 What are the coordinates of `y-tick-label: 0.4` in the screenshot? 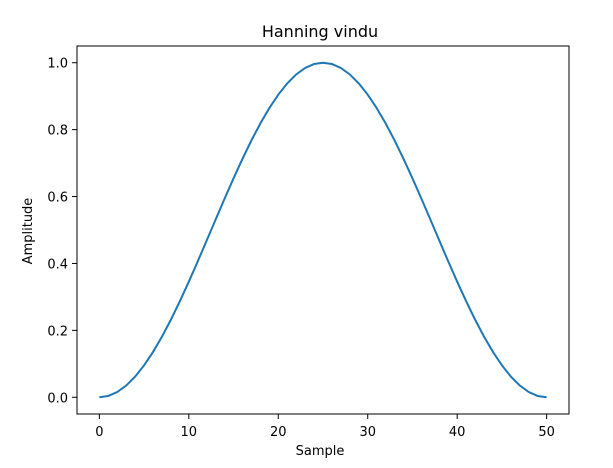 It's located at (57, 264).